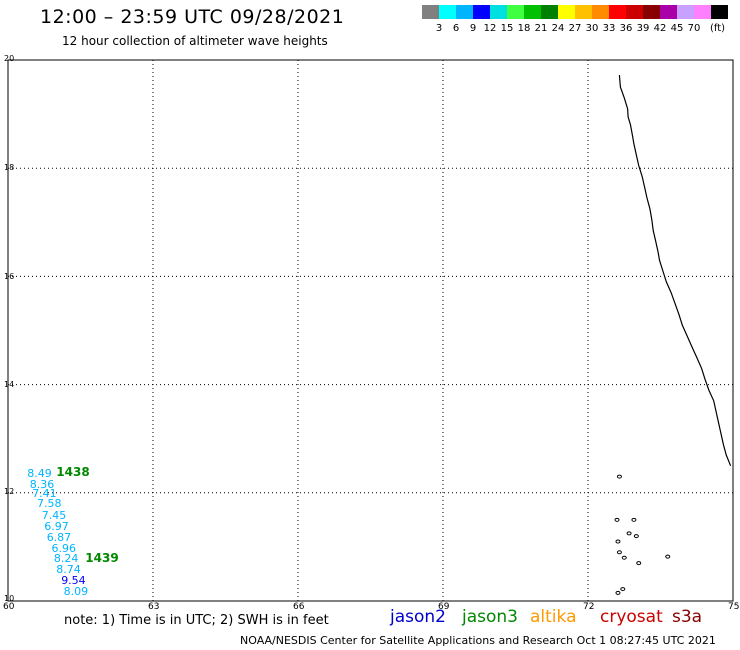 The width and height of the screenshot is (740, 650). What do you see at coordinates (64, 548) in the screenshot?
I see `swh-observation: 6.96` at bounding box center [64, 548].